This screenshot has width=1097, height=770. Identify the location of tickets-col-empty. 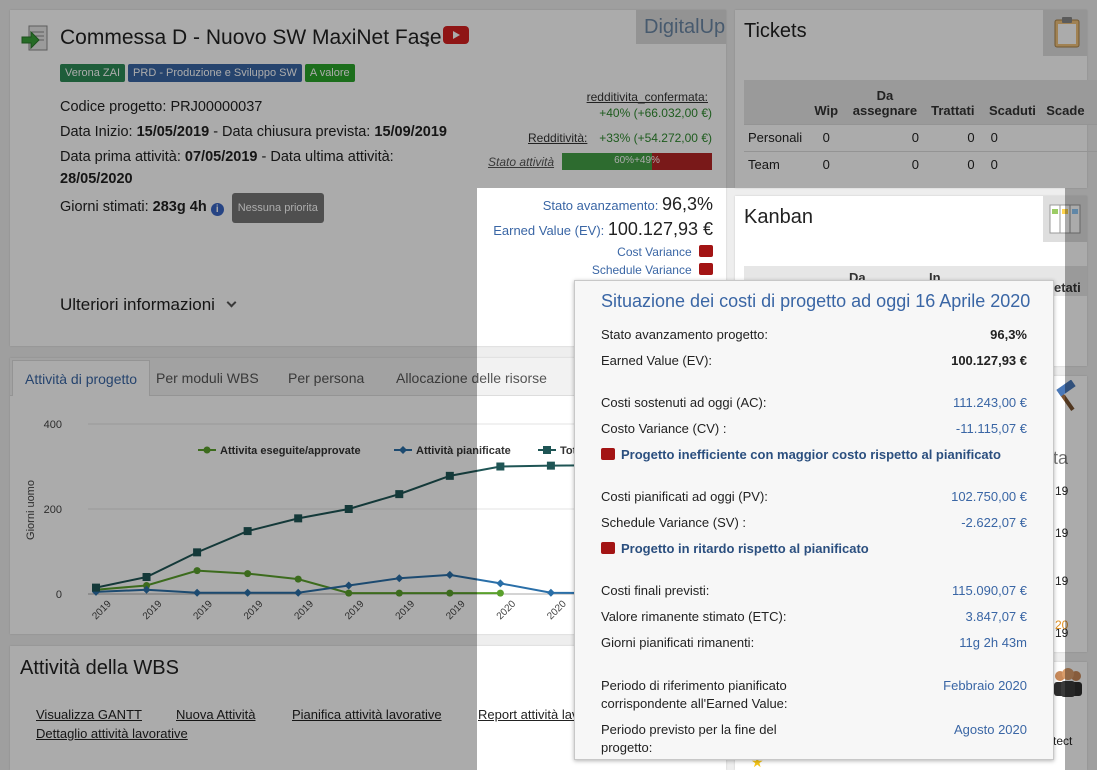
(775, 102).